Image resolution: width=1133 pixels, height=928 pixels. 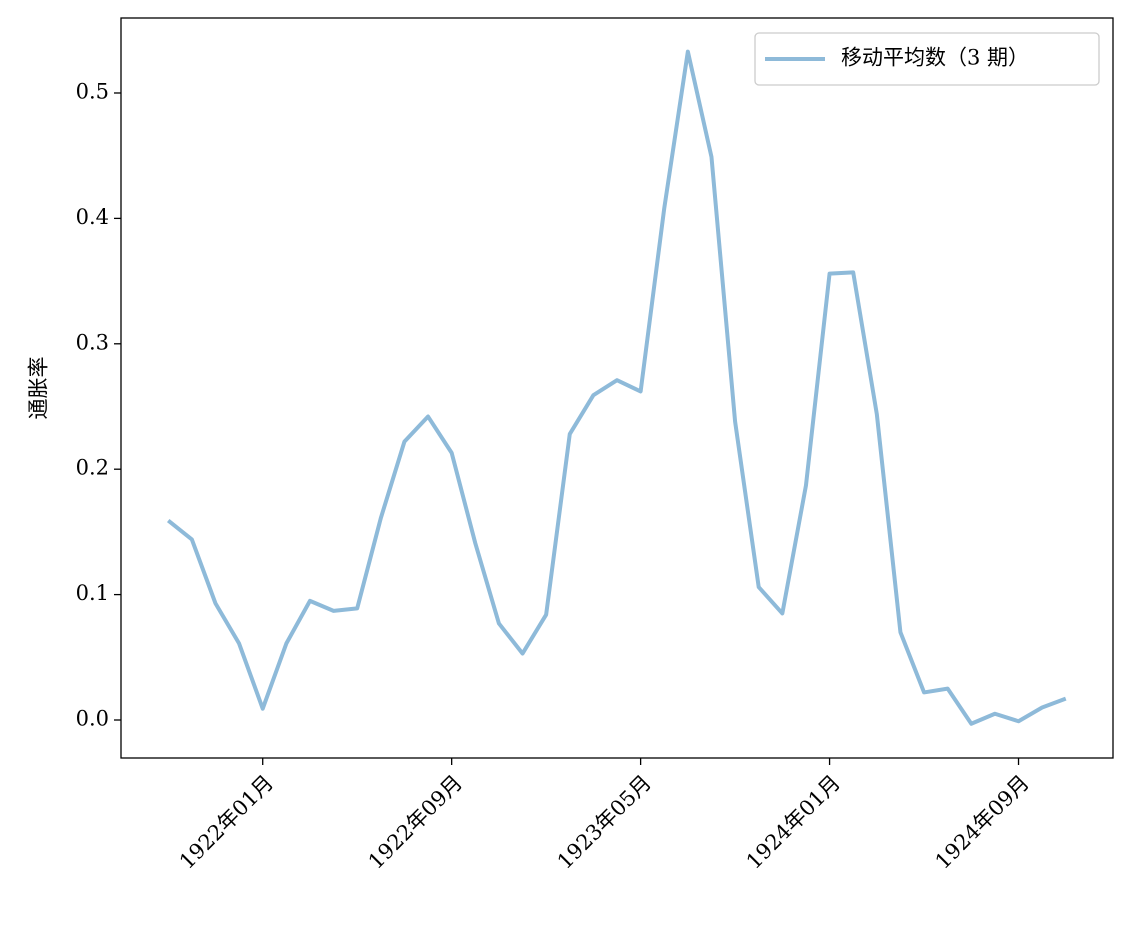 I want to click on y-axis-label: 通胀率, so click(x=39, y=388).